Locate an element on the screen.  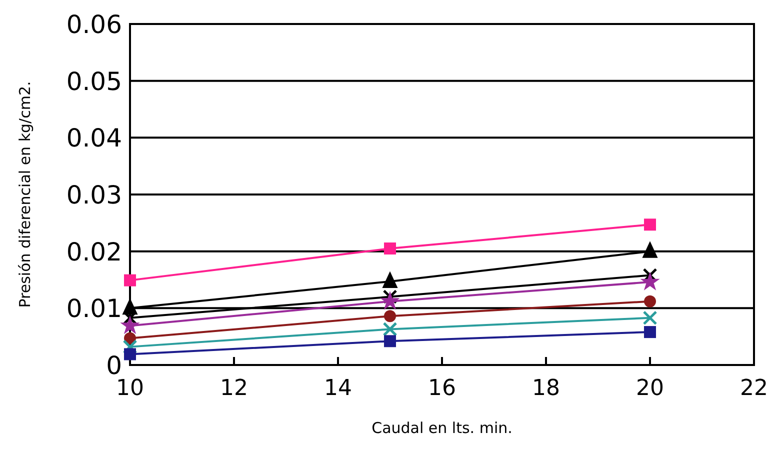
y-axis-title: Presión diferencial en kg/cm2. is located at coordinates (25, 194).